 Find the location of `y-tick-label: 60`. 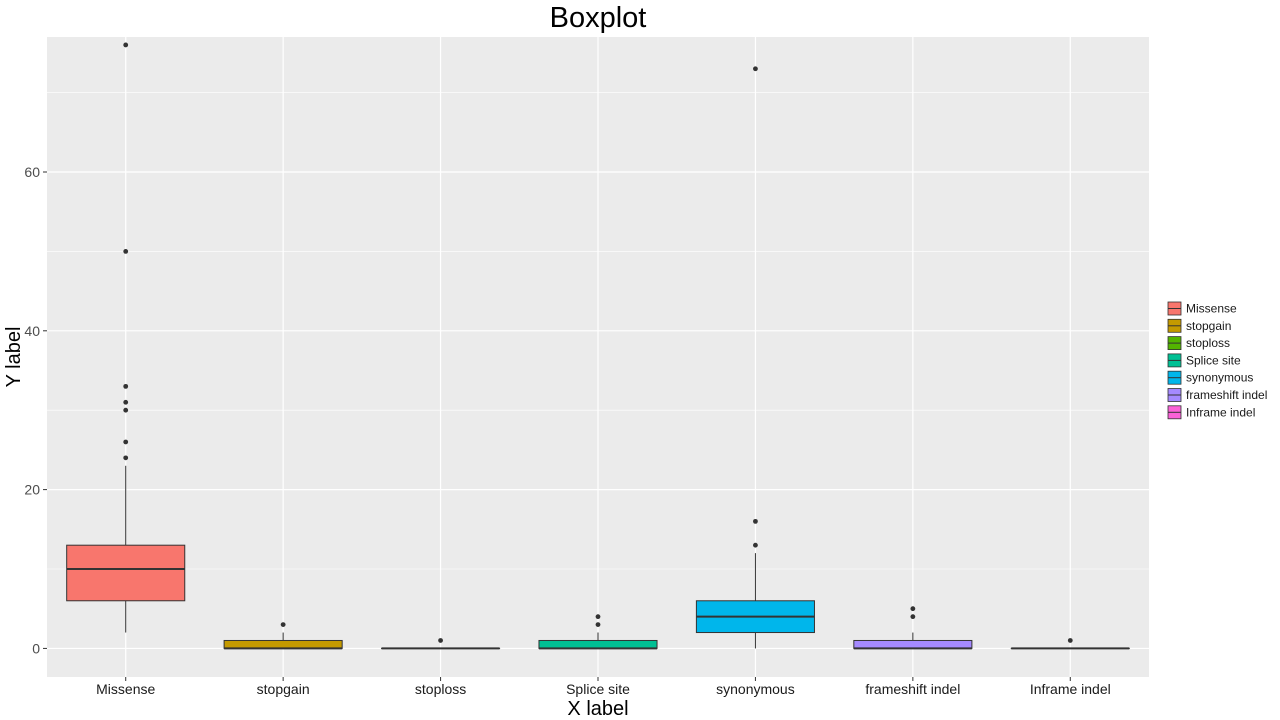

y-tick-label: 60 is located at coordinates (32, 172).